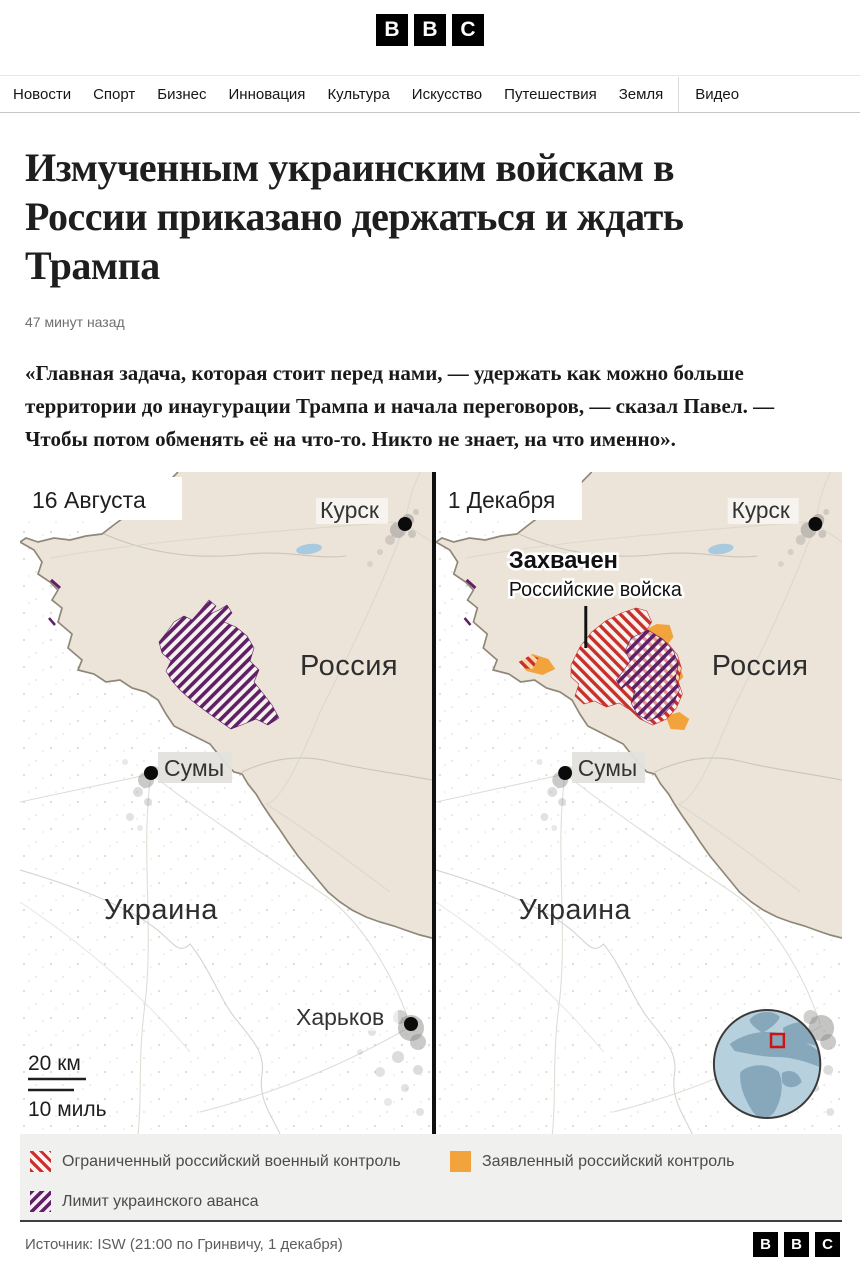 This screenshot has height=1280, width=860. I want to click on purple-hatch-swatch, so click(40, 1201).